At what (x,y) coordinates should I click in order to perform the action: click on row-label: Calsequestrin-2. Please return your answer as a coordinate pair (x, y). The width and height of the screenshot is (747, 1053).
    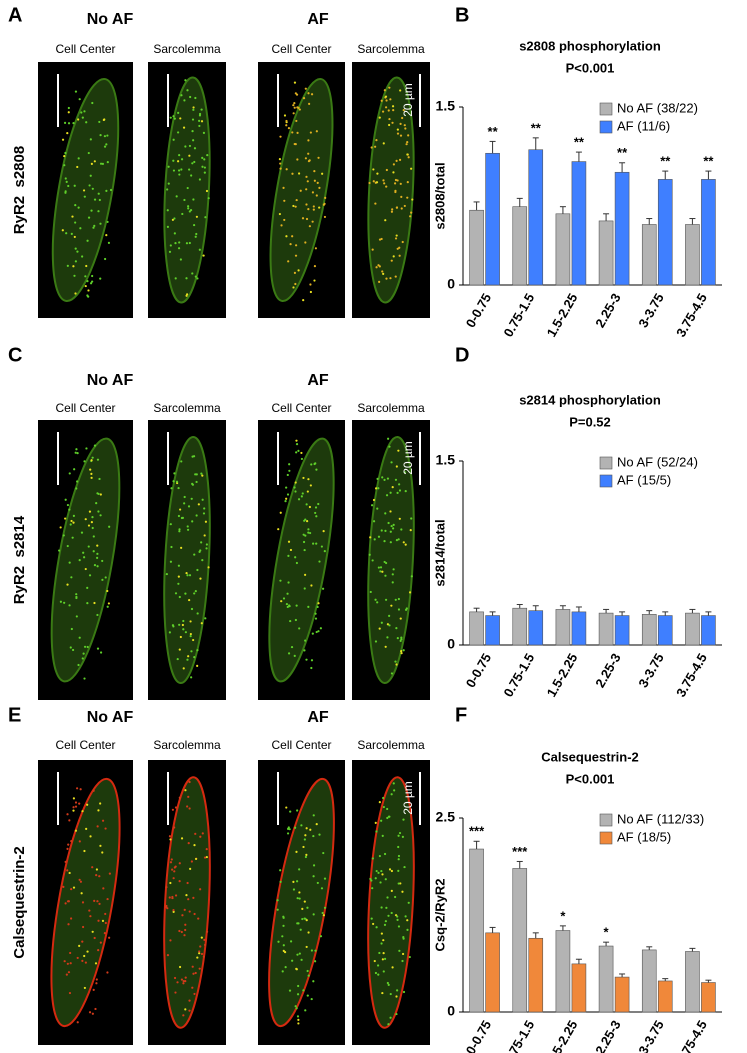
    Looking at the image, I should click on (19, 902).